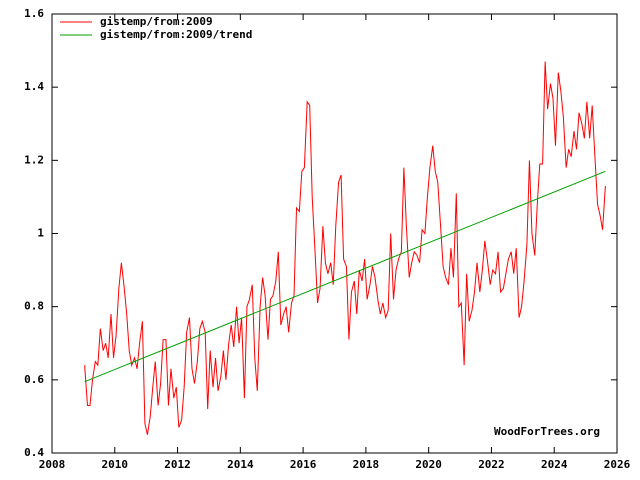 This screenshot has width=640, height=480. What do you see at coordinates (240, 464) in the screenshot?
I see `x-tick-label: 2014` at bounding box center [240, 464].